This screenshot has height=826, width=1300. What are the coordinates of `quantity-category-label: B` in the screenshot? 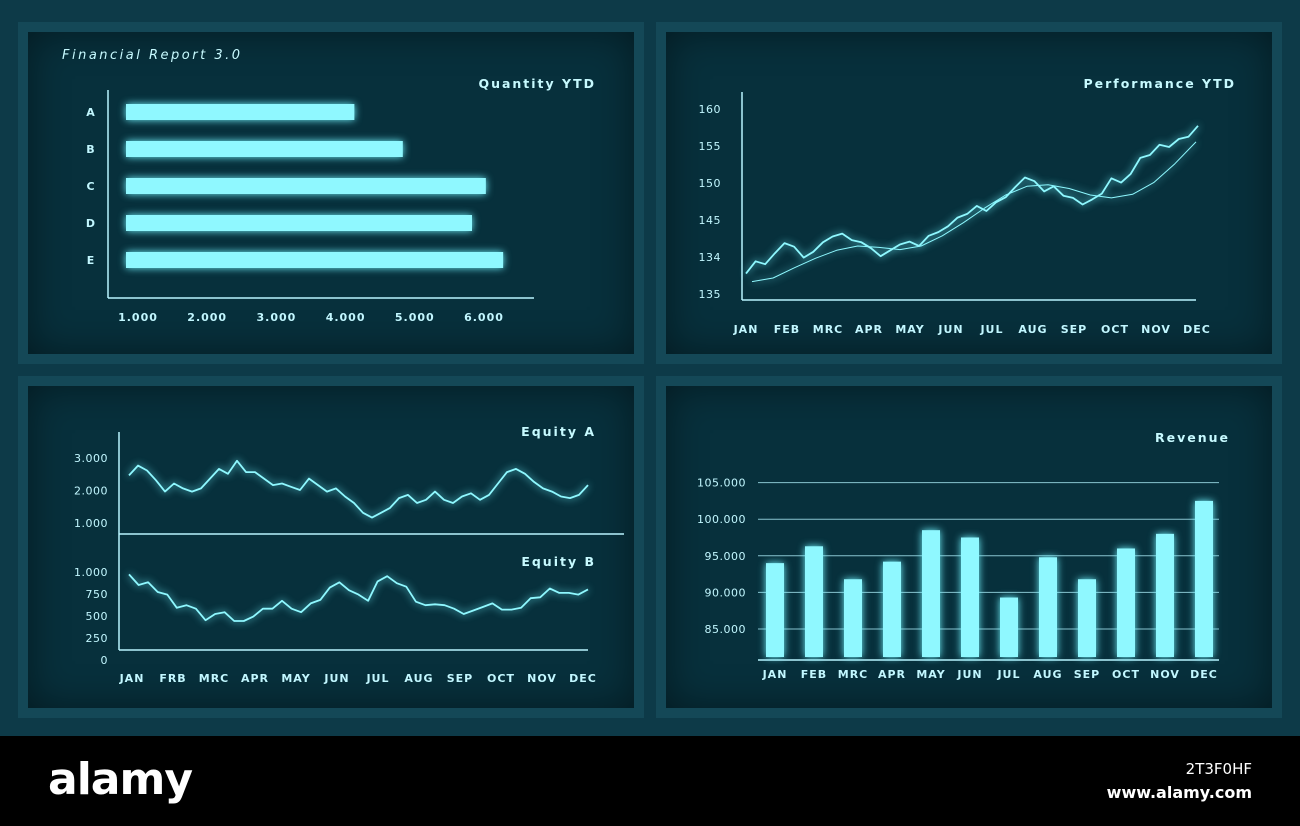 It's located at (90, 149).